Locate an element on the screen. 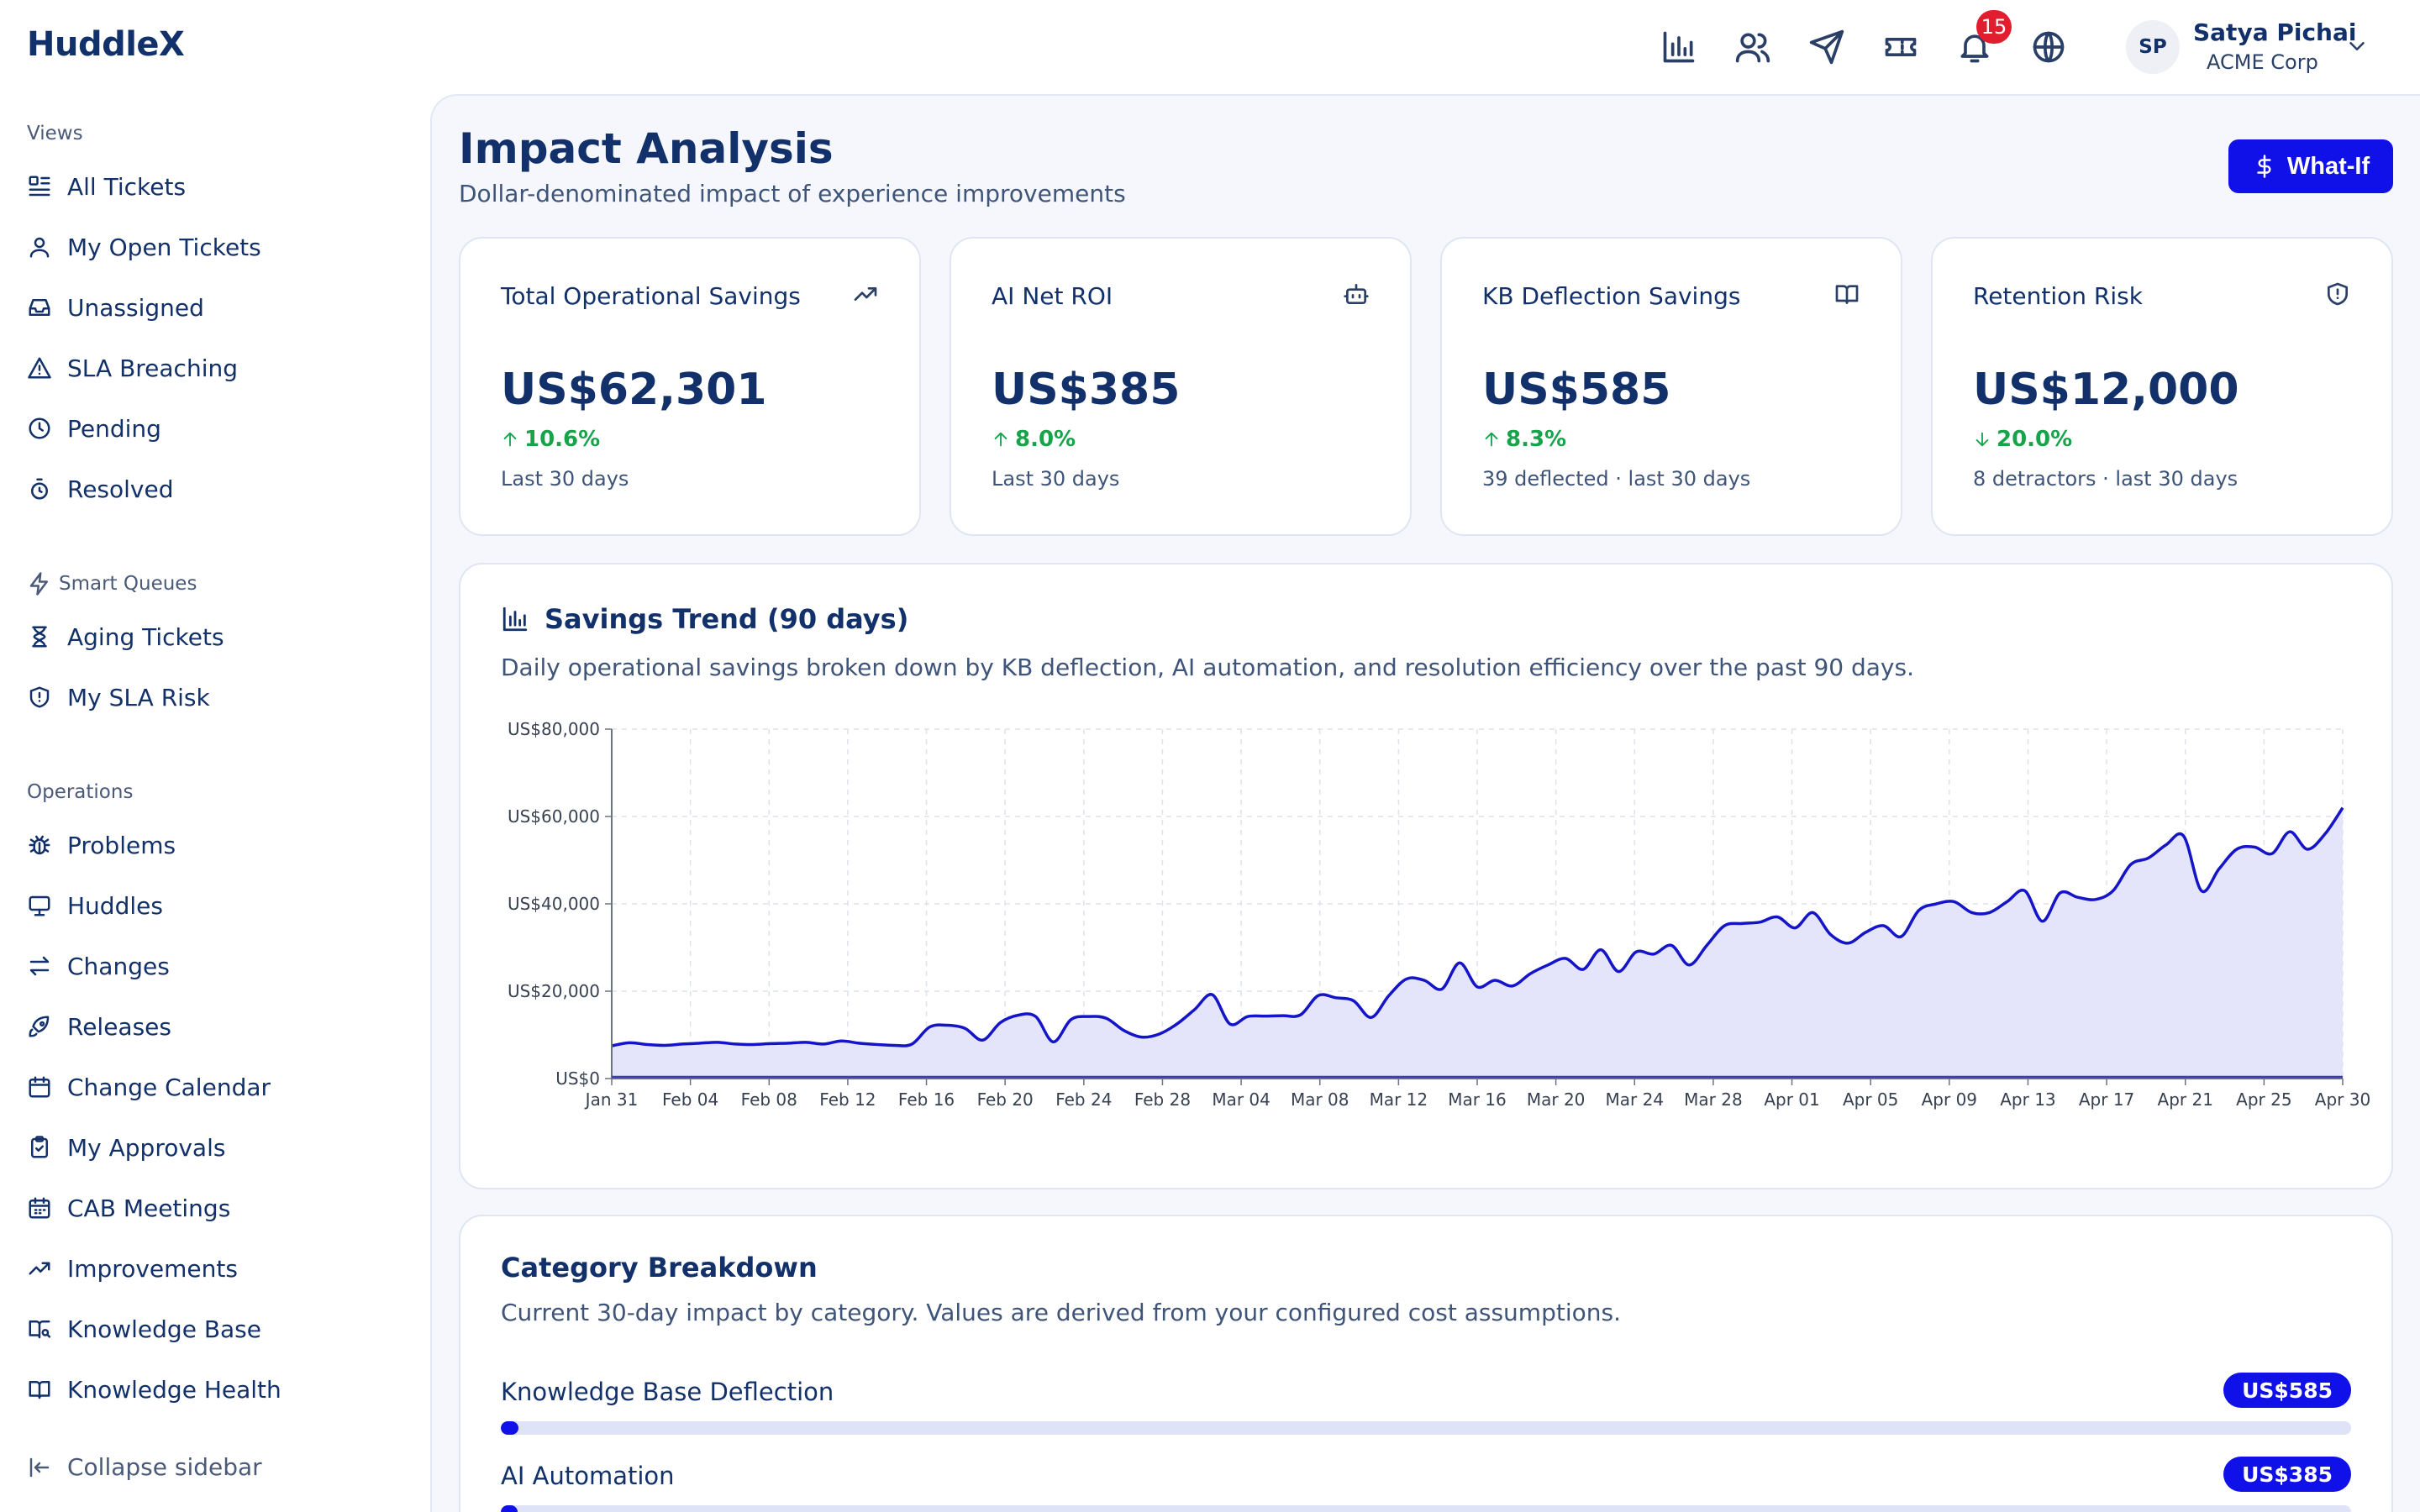 This screenshot has width=2420, height=1512. sidebar-section-smart-queues: Smart Queues Aging Tickets My SLA Risk is located at coordinates (125, 649).